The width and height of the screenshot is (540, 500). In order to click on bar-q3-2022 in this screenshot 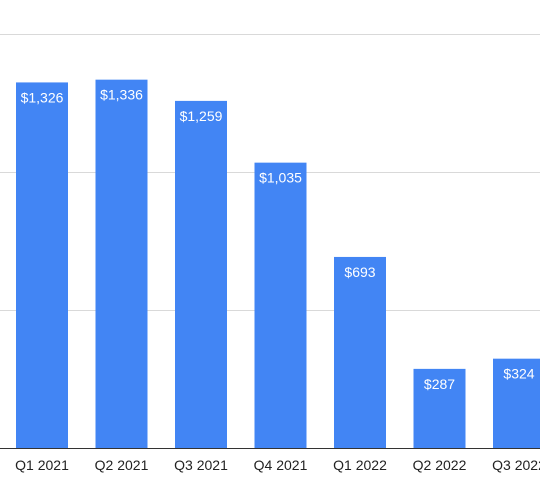, I will do `click(516, 403)`.